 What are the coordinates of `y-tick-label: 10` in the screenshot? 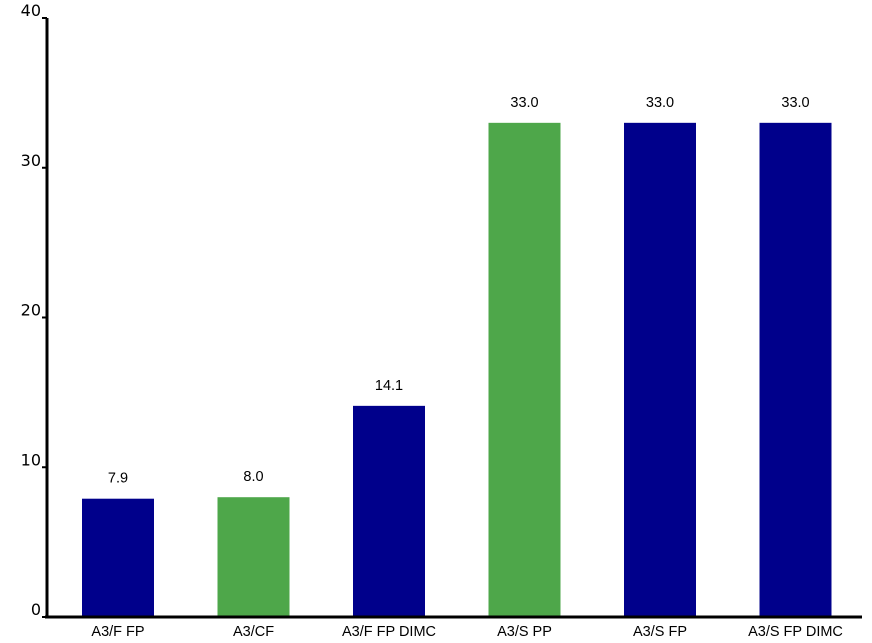 It's located at (31, 459).